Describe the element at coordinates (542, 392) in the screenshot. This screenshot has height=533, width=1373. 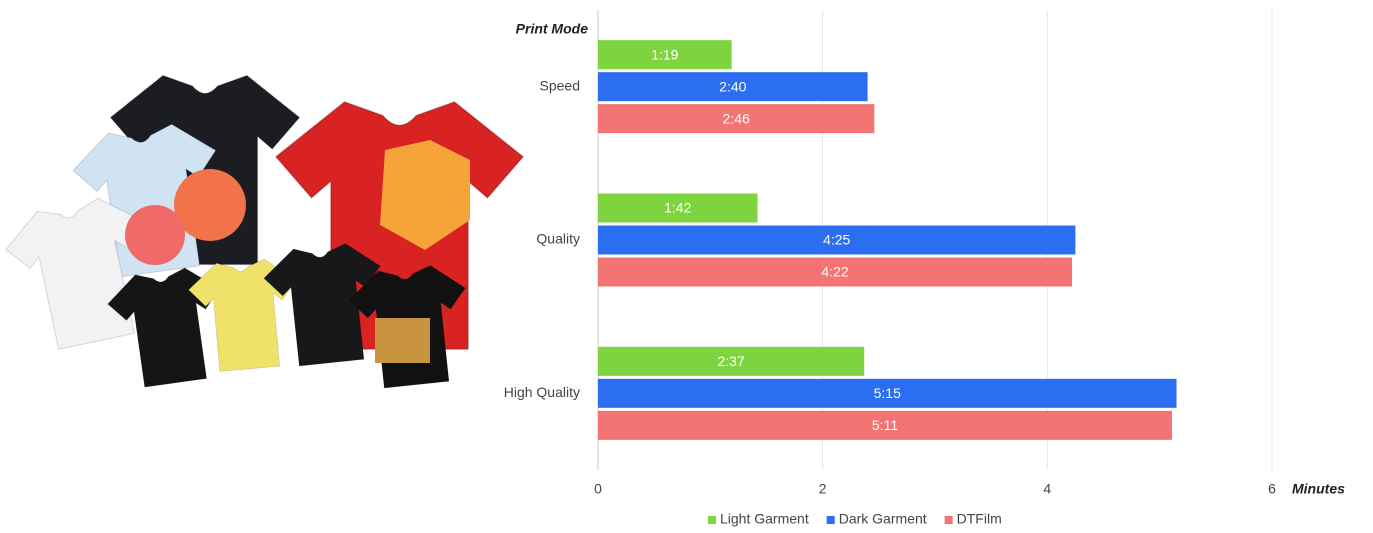
I see `y-tick-label: High Quality` at that location.